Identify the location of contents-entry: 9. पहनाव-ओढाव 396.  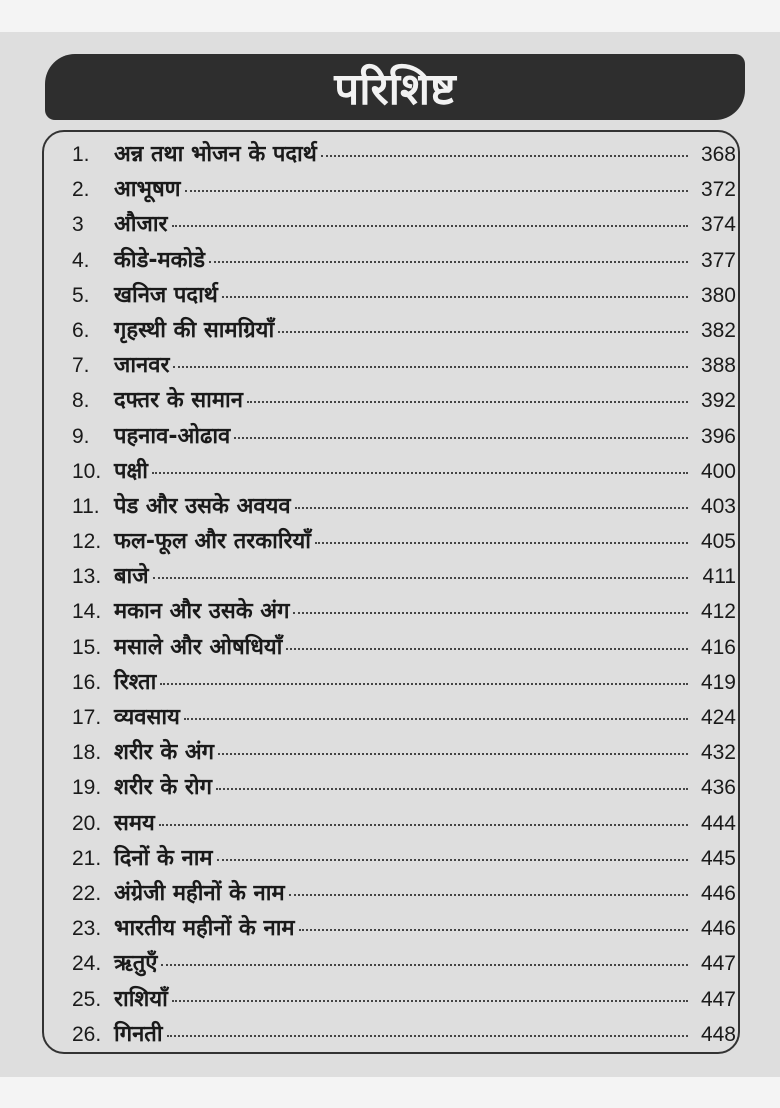
(404, 437).